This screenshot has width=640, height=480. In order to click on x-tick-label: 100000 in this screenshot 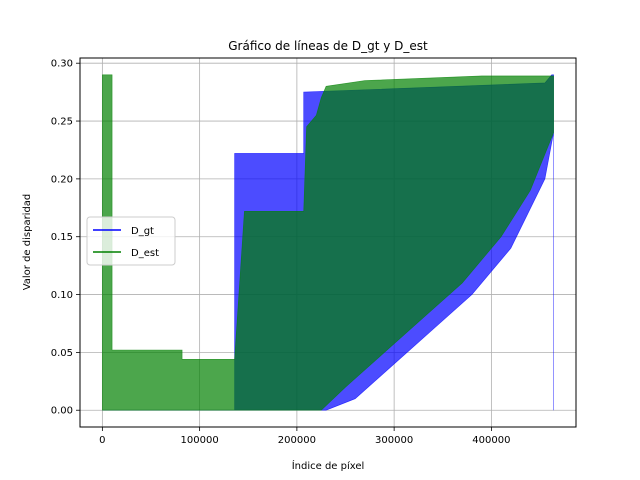, I will do `click(200, 440)`.